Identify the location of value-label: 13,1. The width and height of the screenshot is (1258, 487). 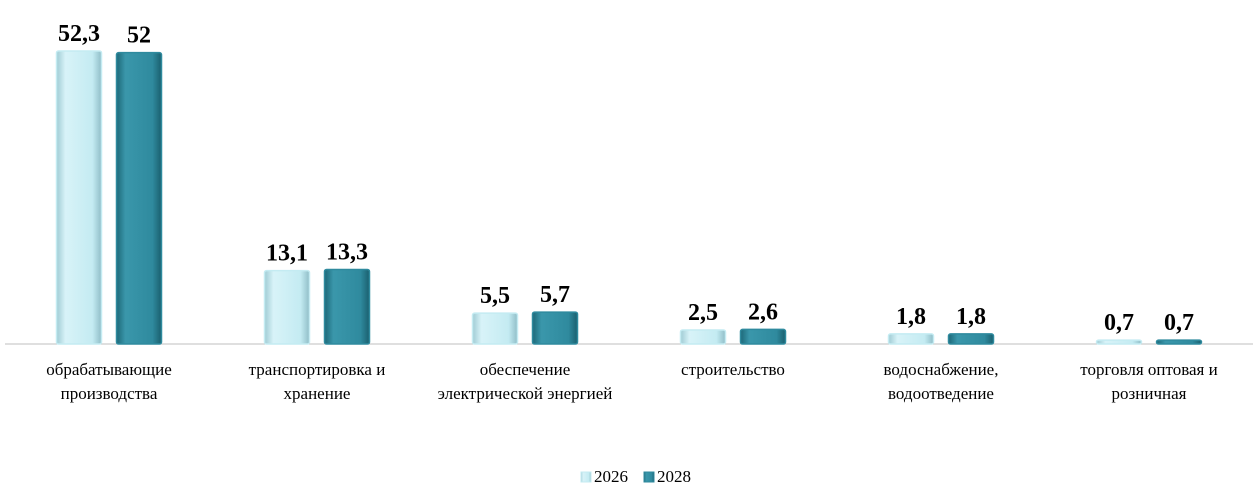
(287, 254).